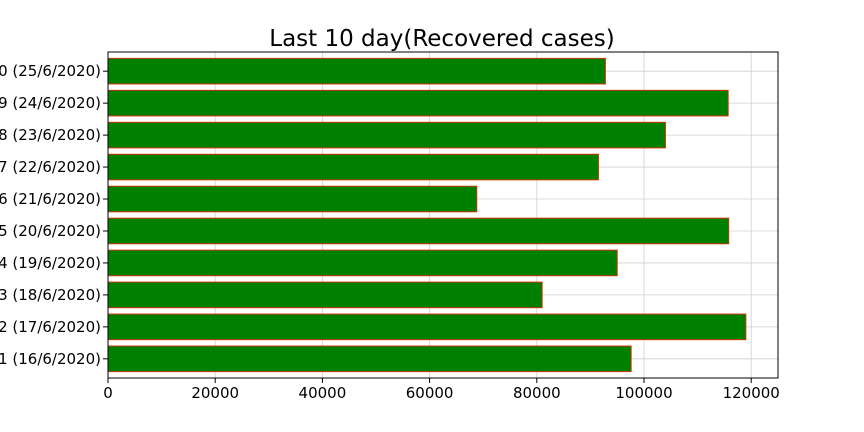  Describe the element at coordinates (50, 71) in the screenshot. I see `y-tick-label: 0 (25/6/2020)` at that location.